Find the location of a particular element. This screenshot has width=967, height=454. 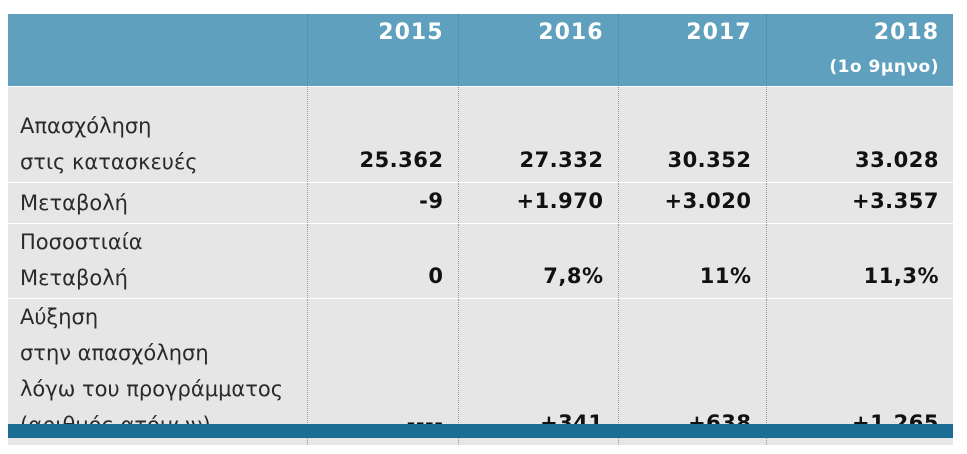

row-label-line: στην απασχόληση is located at coordinates (114, 352).